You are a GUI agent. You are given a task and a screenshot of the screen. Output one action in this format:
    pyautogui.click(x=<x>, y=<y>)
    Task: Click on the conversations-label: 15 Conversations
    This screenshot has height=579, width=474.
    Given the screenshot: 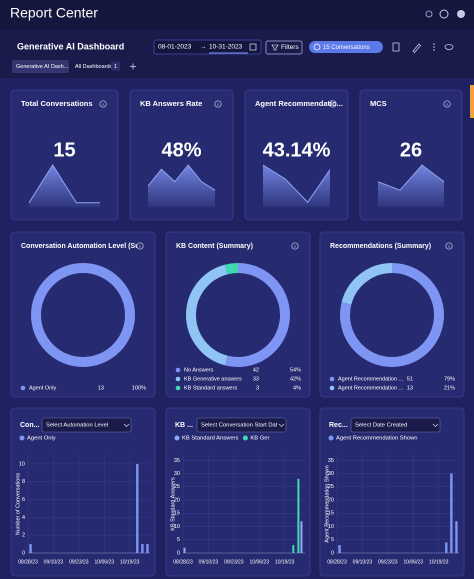 What is the action you would take?
    pyautogui.click(x=346, y=48)
    